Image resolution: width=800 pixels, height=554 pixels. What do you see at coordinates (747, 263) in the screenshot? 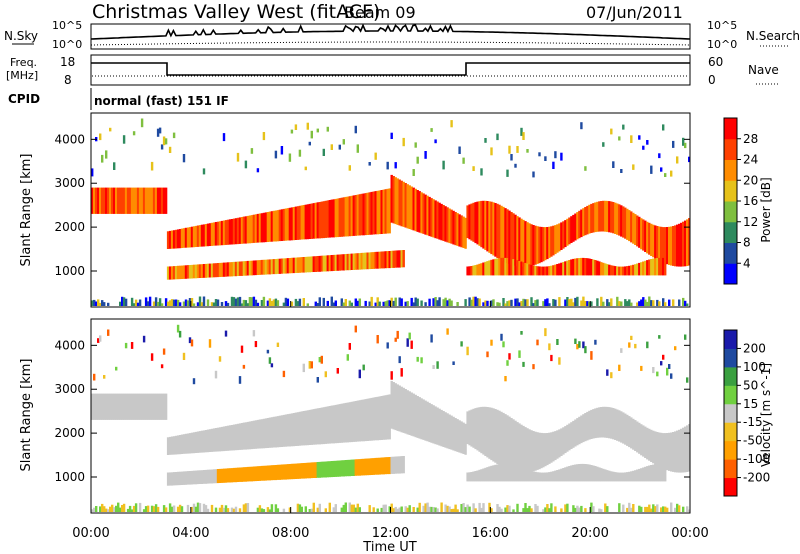
I see `colorbar-tick-label: 4` at bounding box center [747, 263].